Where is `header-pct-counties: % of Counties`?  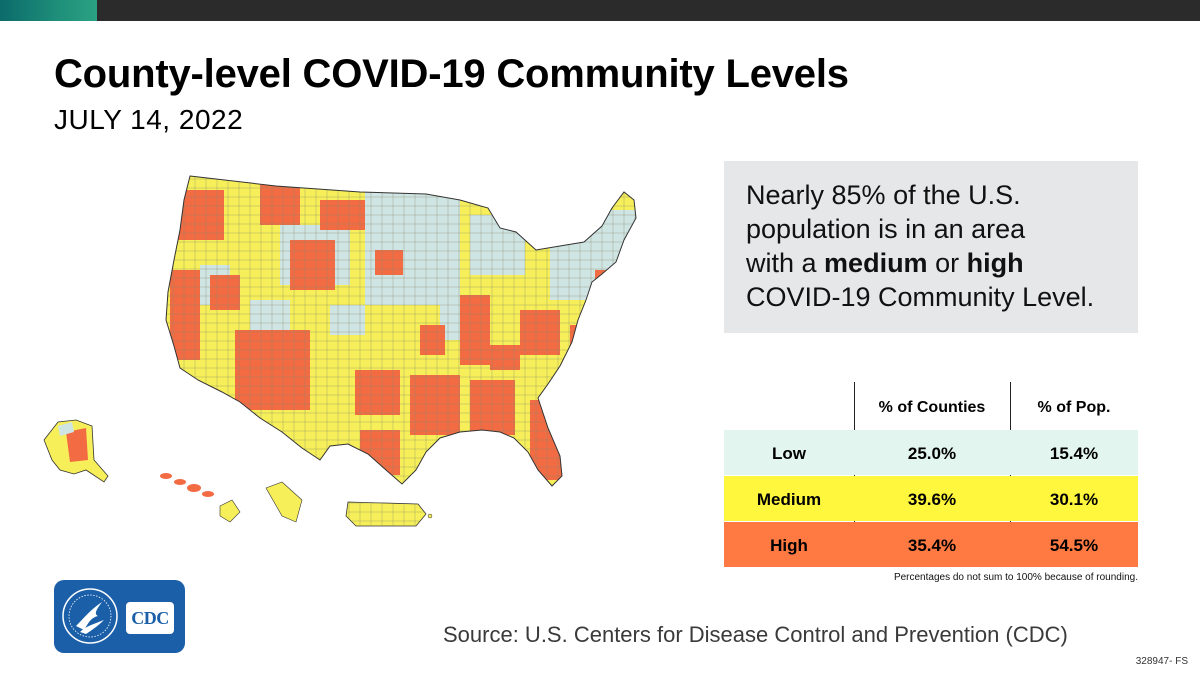 header-pct-counties: % of Counties is located at coordinates (932, 407).